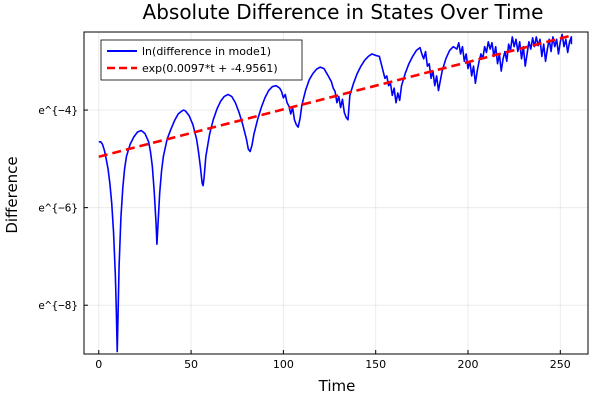 The width and height of the screenshot is (600, 400). Describe the element at coordinates (58, 208) in the screenshot. I see `y-tick-label: e^{−6}` at that location.